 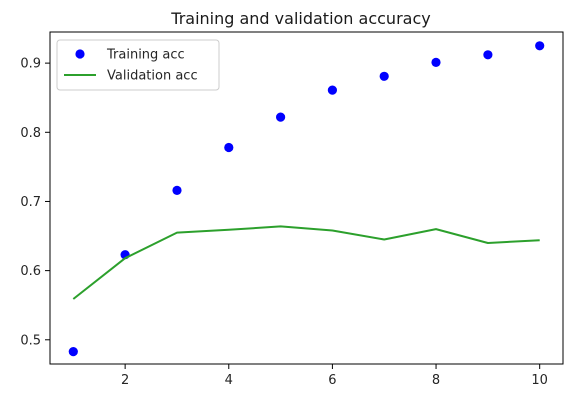 I want to click on x-tick-label: 10, so click(x=539, y=380).